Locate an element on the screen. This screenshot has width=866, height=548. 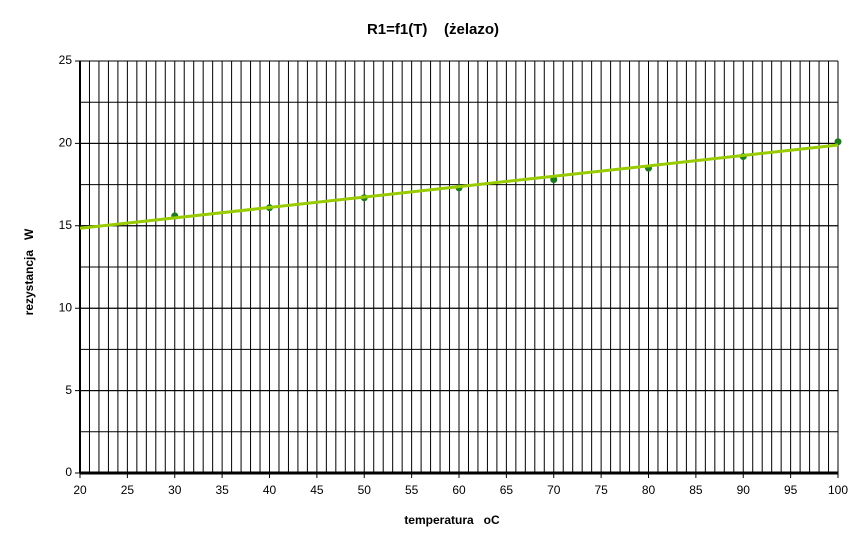
x-tick-label: 100 is located at coordinates (838, 490).